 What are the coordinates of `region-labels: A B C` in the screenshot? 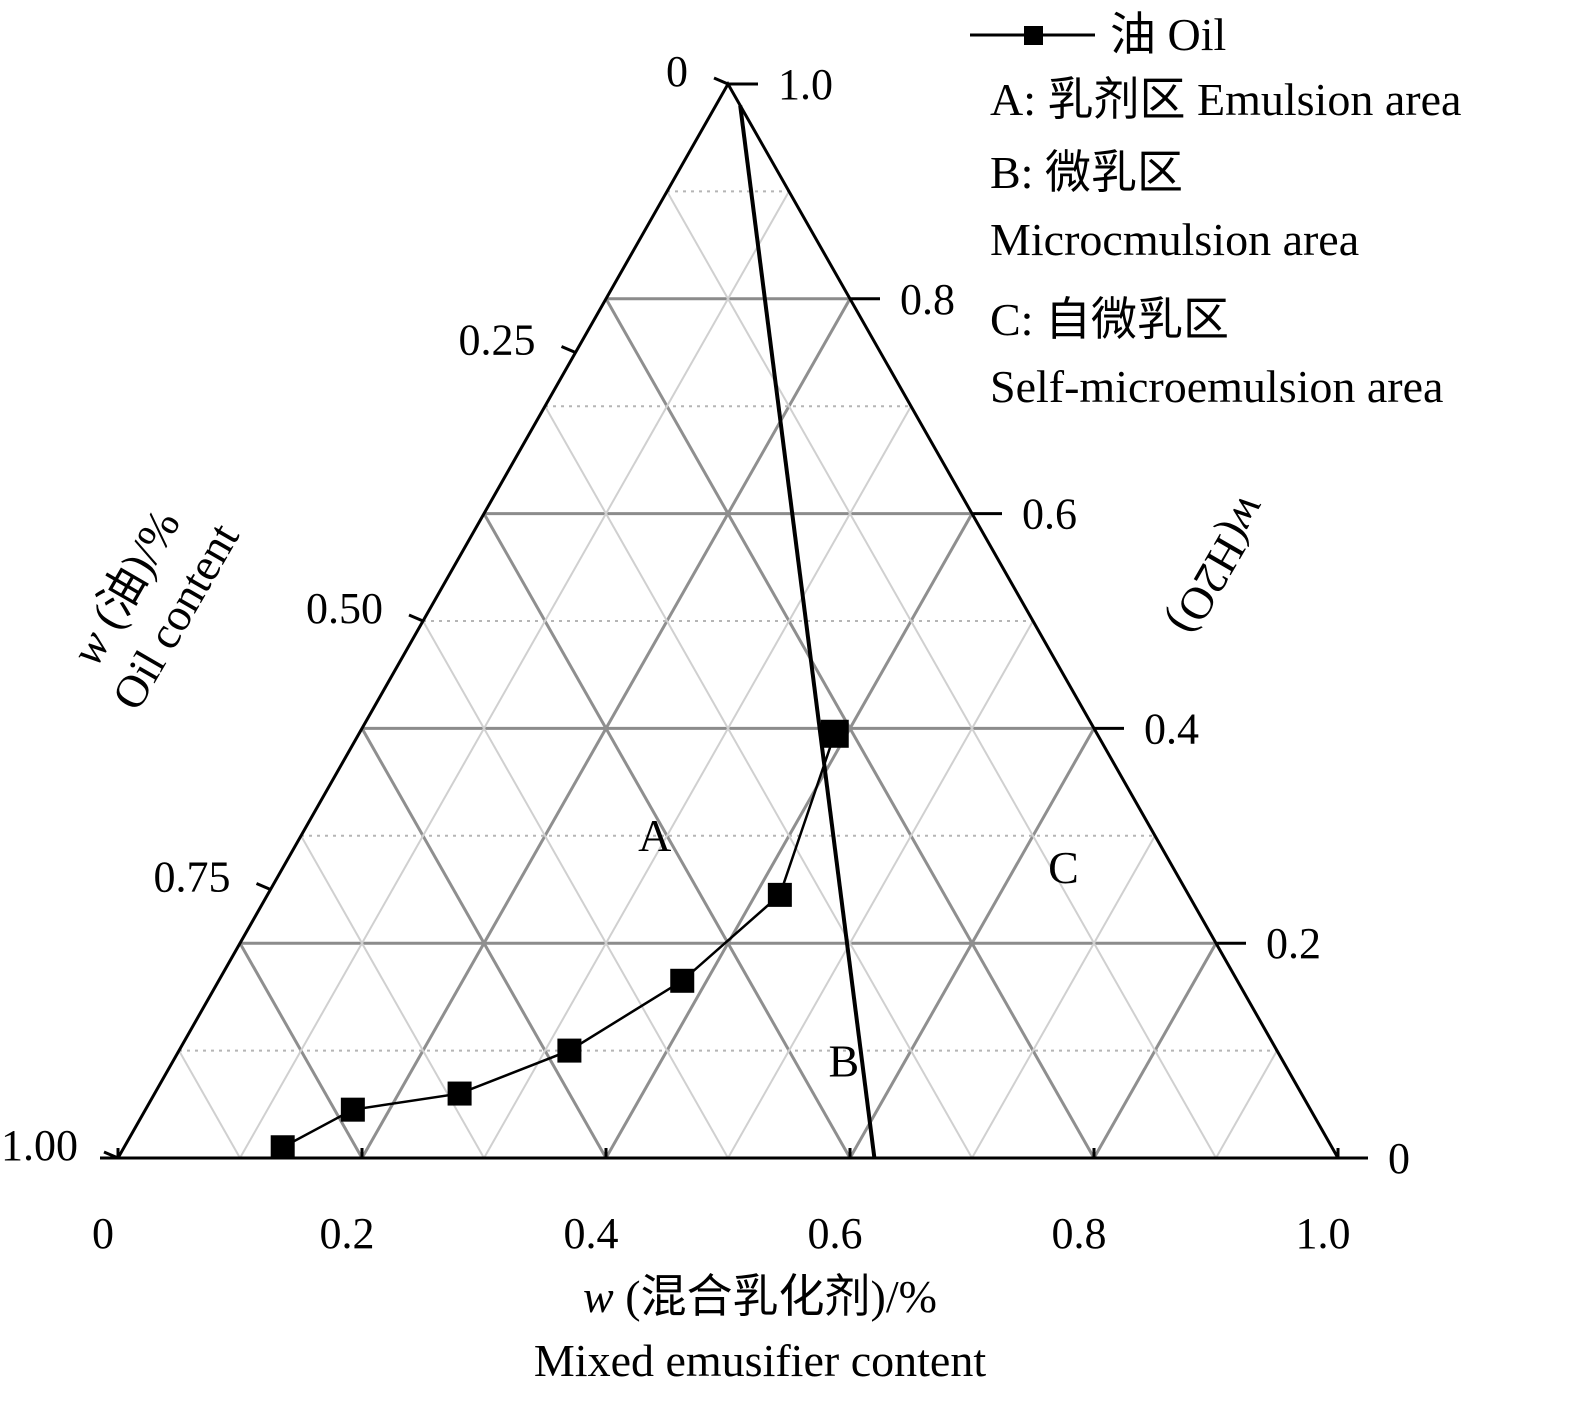 It's located at (858, 948).